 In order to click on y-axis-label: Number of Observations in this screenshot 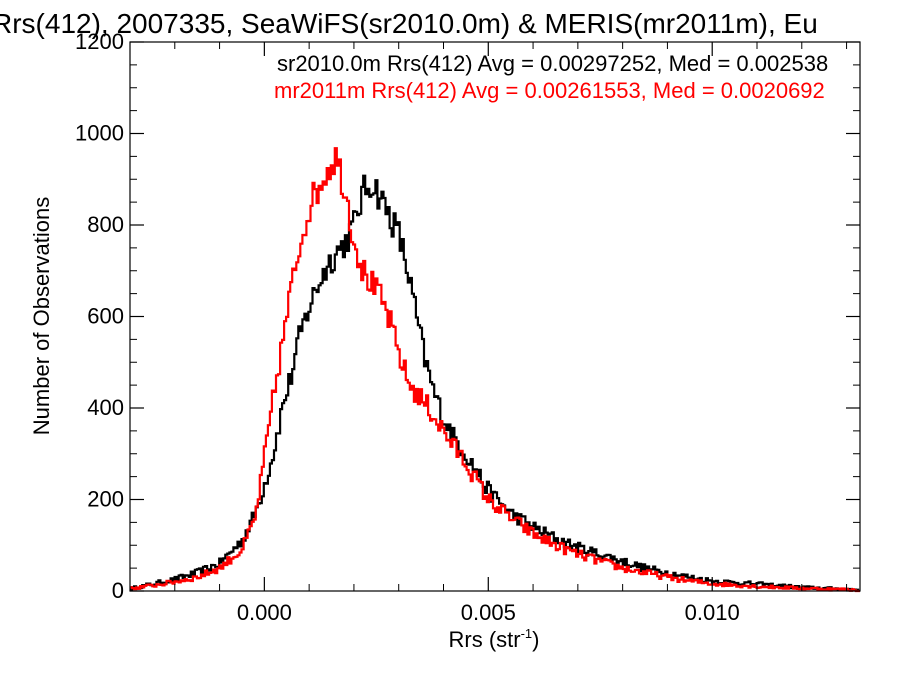, I will do `click(41, 316)`.